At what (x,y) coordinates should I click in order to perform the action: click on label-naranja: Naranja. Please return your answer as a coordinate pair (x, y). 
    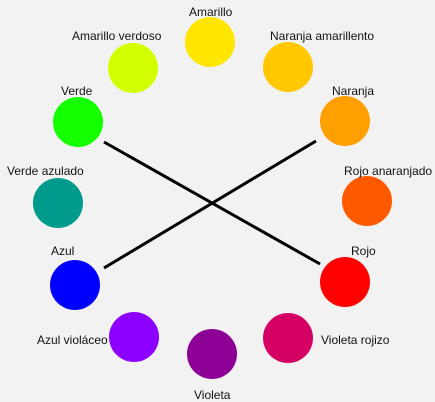
    Looking at the image, I should click on (353, 91).